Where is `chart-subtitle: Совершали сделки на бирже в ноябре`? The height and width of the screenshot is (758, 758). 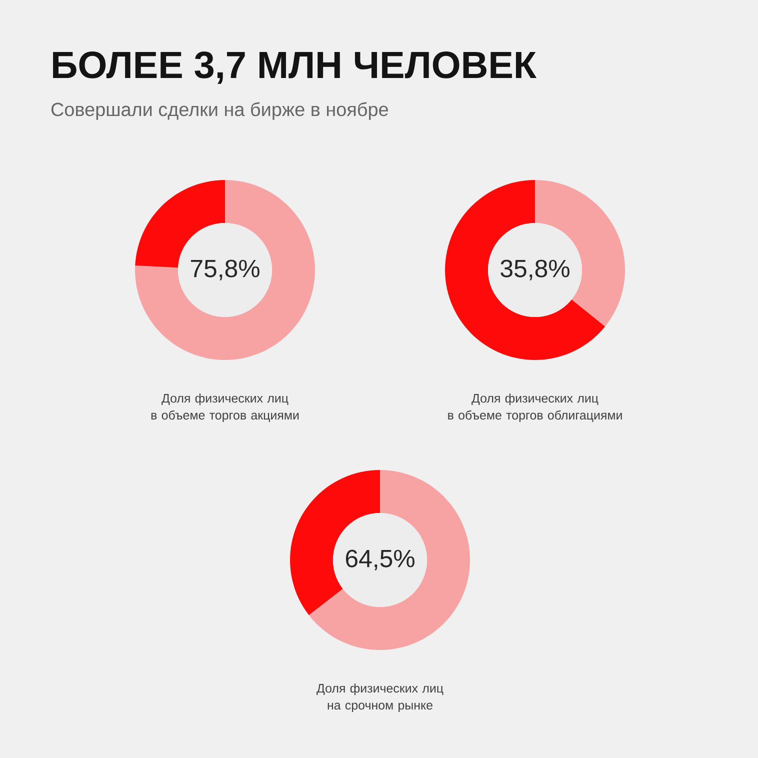
chart-subtitle: Совершали сделки на бирже в ноябре is located at coordinates (219, 111).